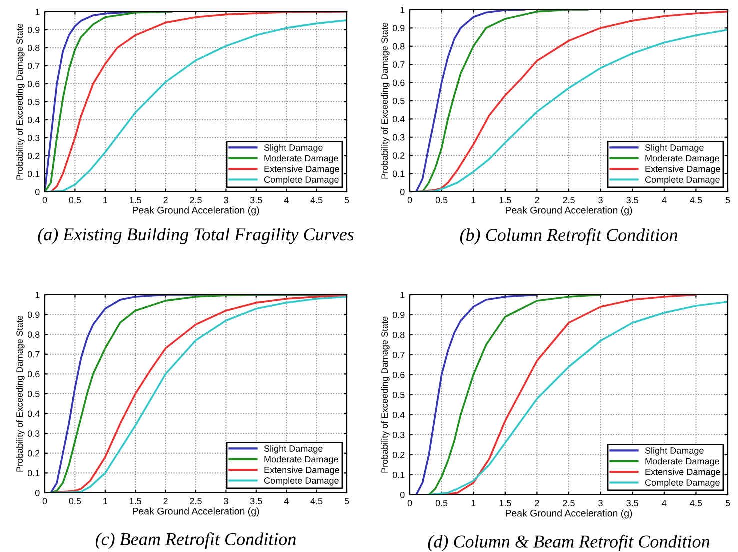 The image size is (738, 552). I want to click on text: (d) Column & Beam Retrofit Condition, so click(569, 543).